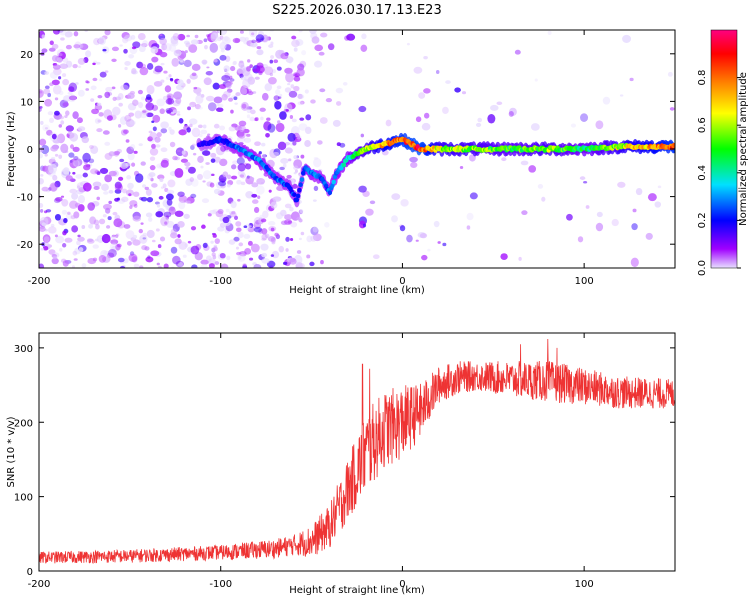 Image resolution: width=750 pixels, height=600 pixels. Describe the element at coordinates (25, 198) in the screenshot. I see `y-tick-label: -10` at that location.